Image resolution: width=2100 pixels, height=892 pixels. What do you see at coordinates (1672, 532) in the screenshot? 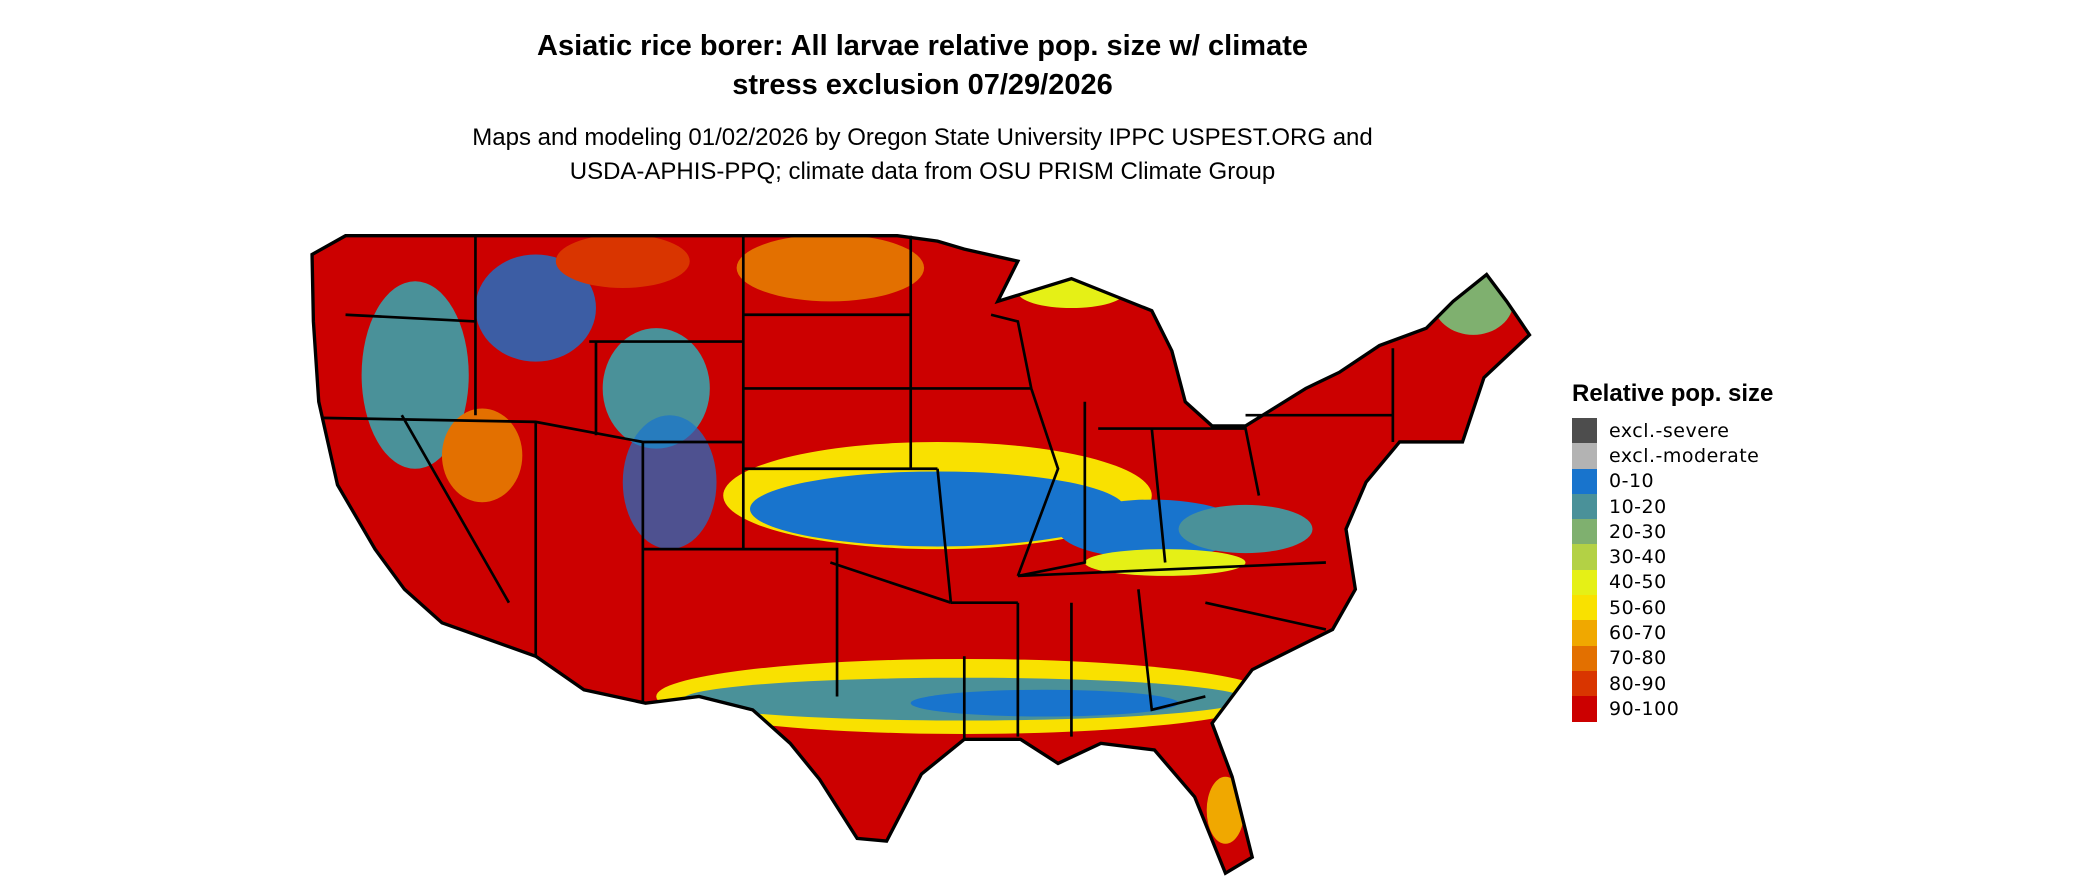
I see `legend-item: 20-30` at bounding box center [1672, 532].